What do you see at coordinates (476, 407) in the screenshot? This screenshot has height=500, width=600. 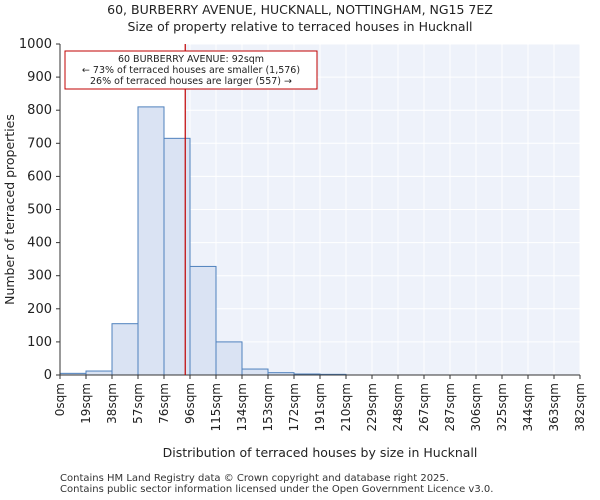 I see `x-tick-label: 306sqm` at bounding box center [476, 407].